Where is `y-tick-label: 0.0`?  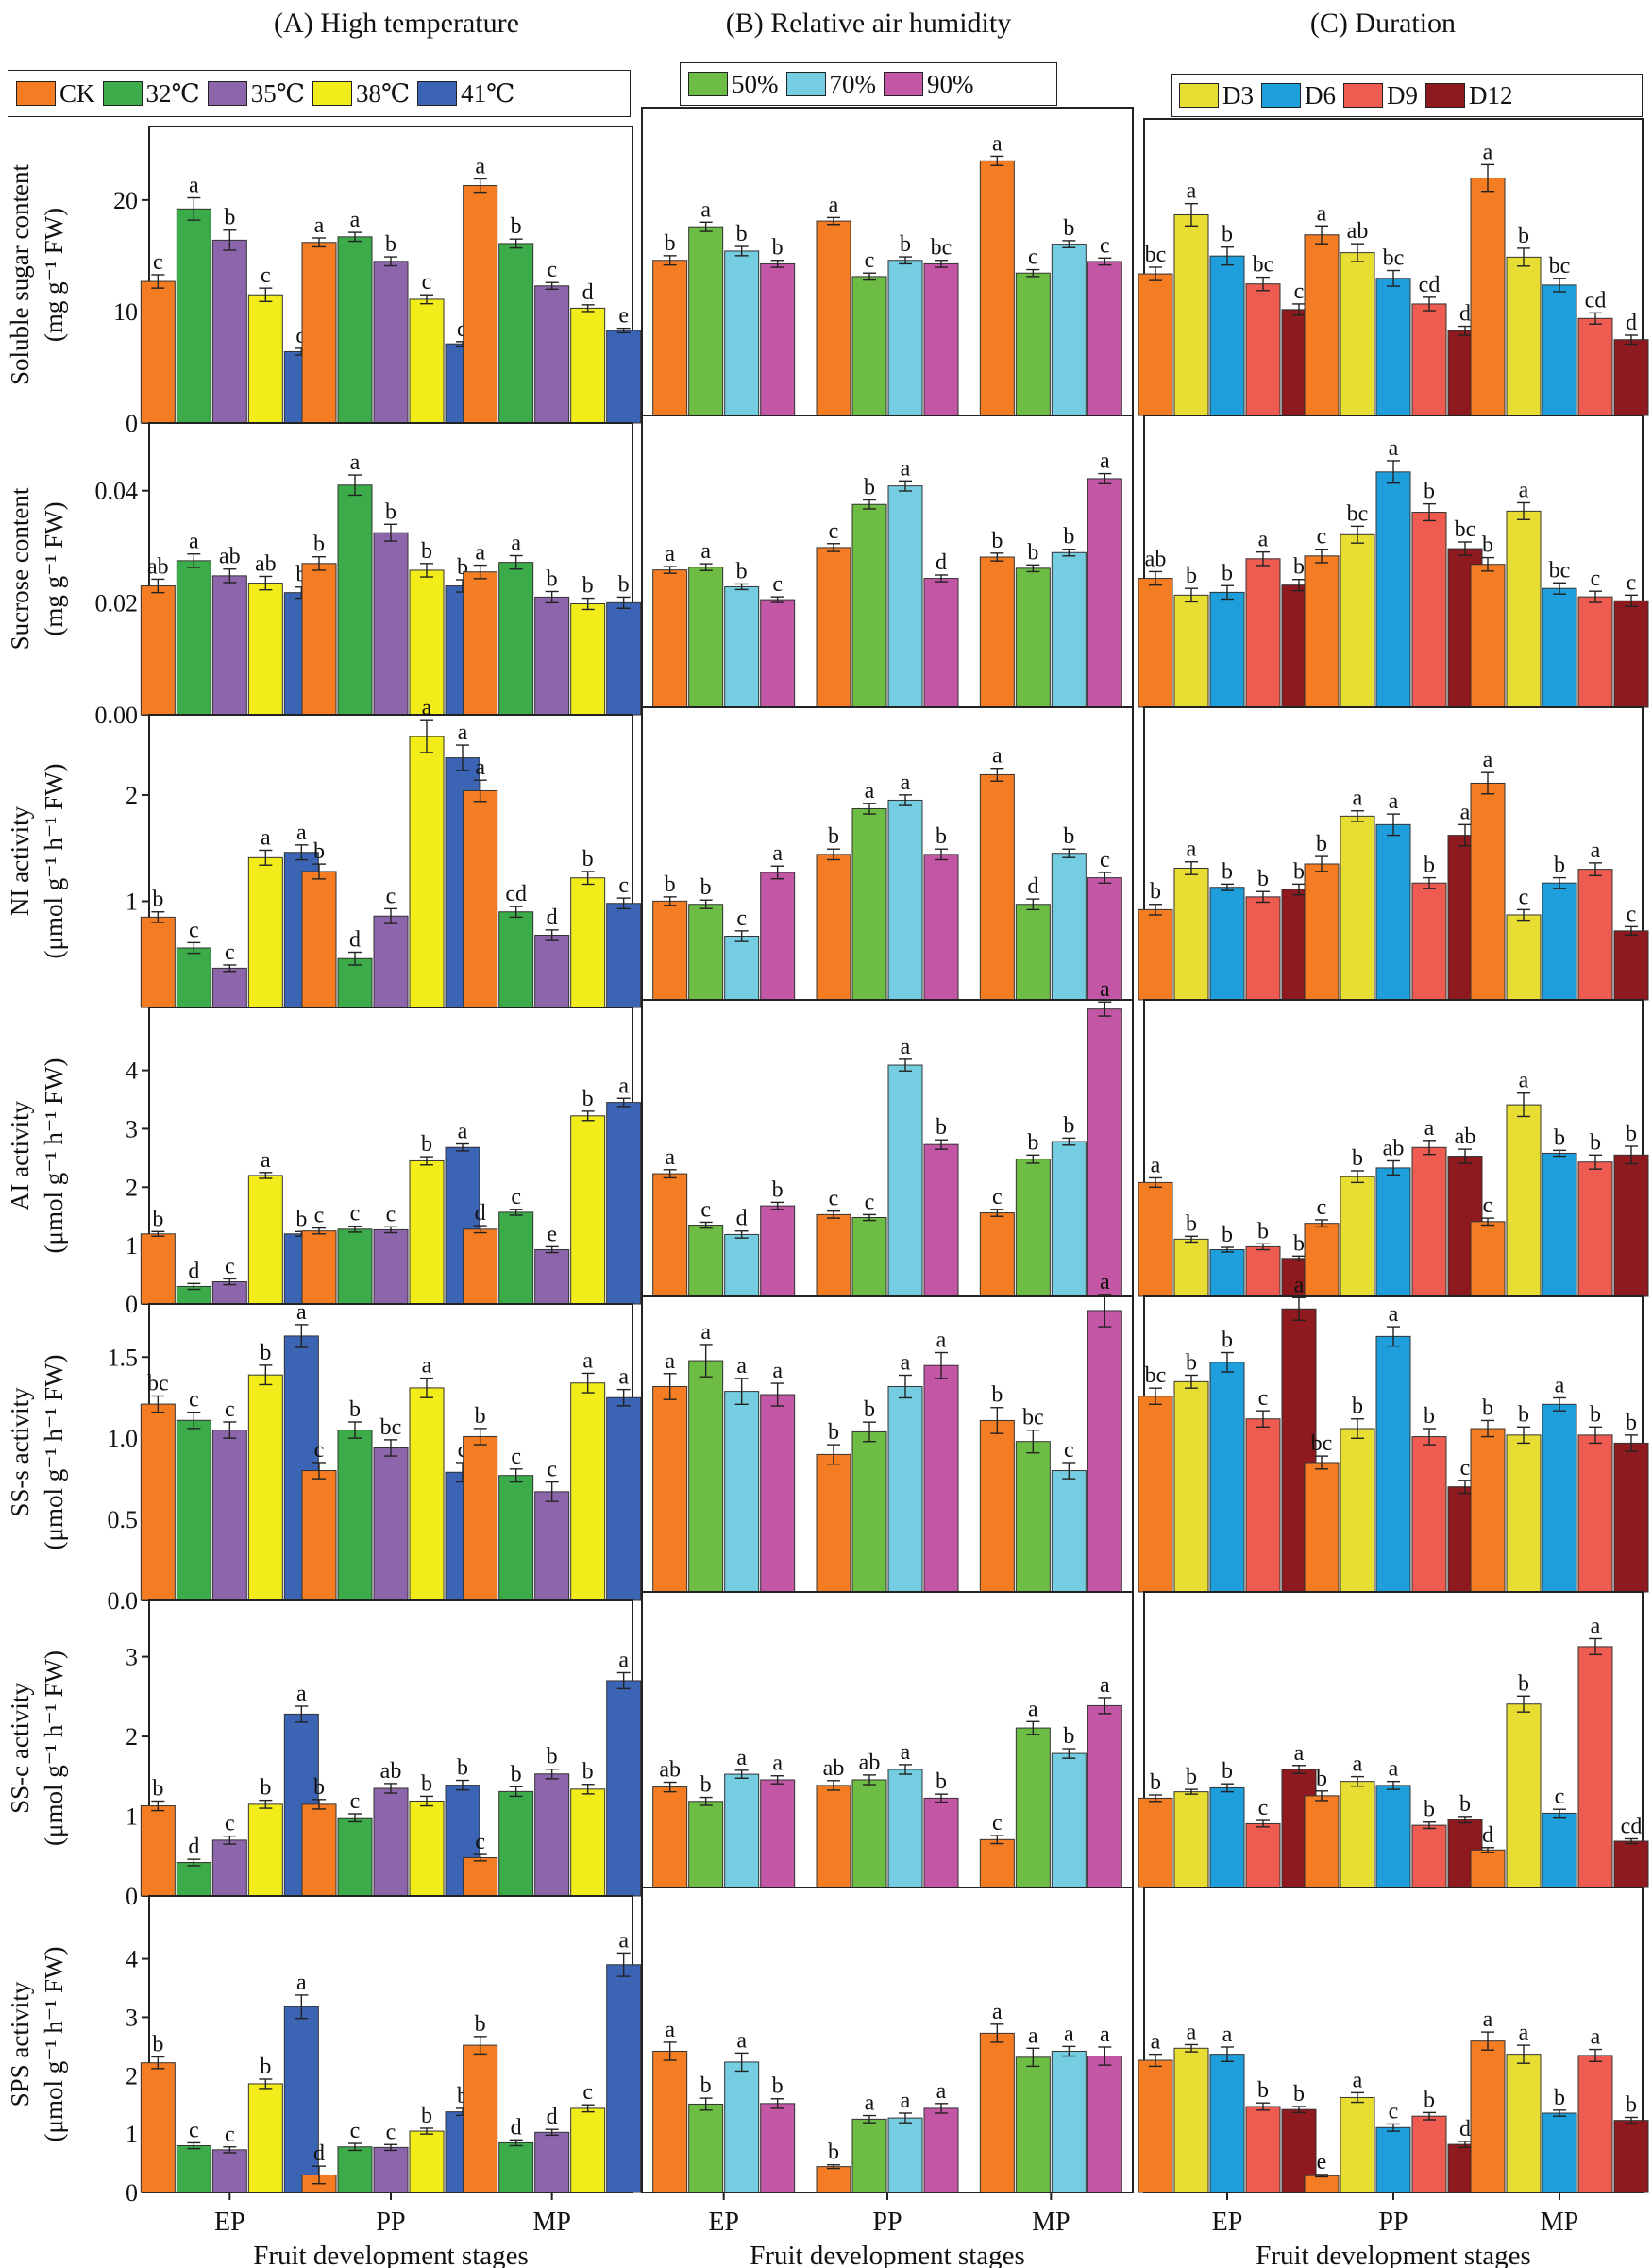
y-tick-label: 0.0 is located at coordinates (124, 1601).